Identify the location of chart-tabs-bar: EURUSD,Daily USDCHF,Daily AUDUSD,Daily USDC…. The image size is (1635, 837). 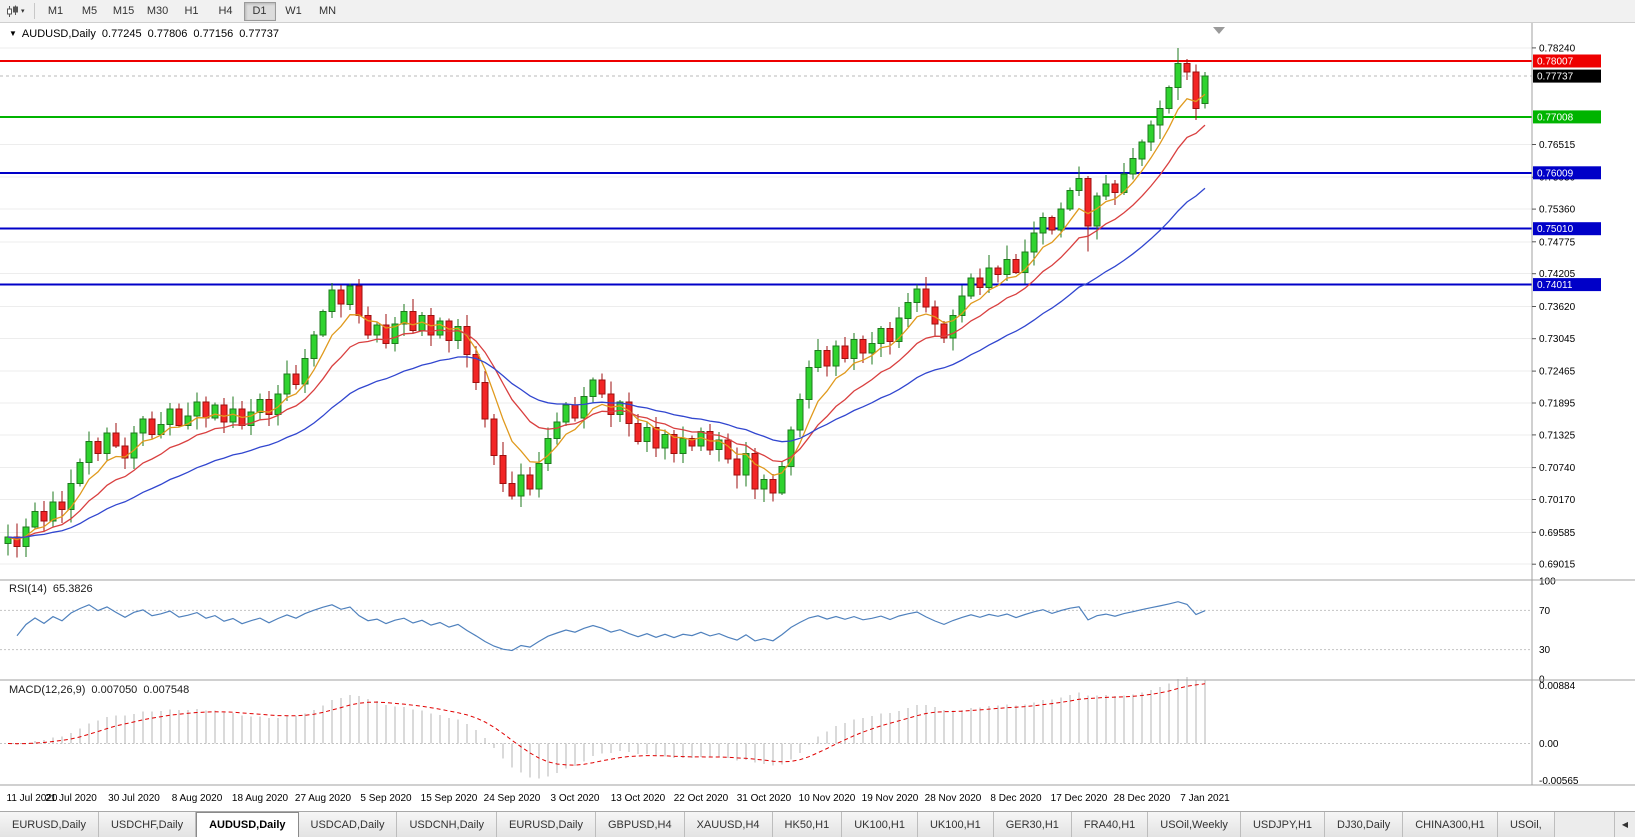
(817, 824).